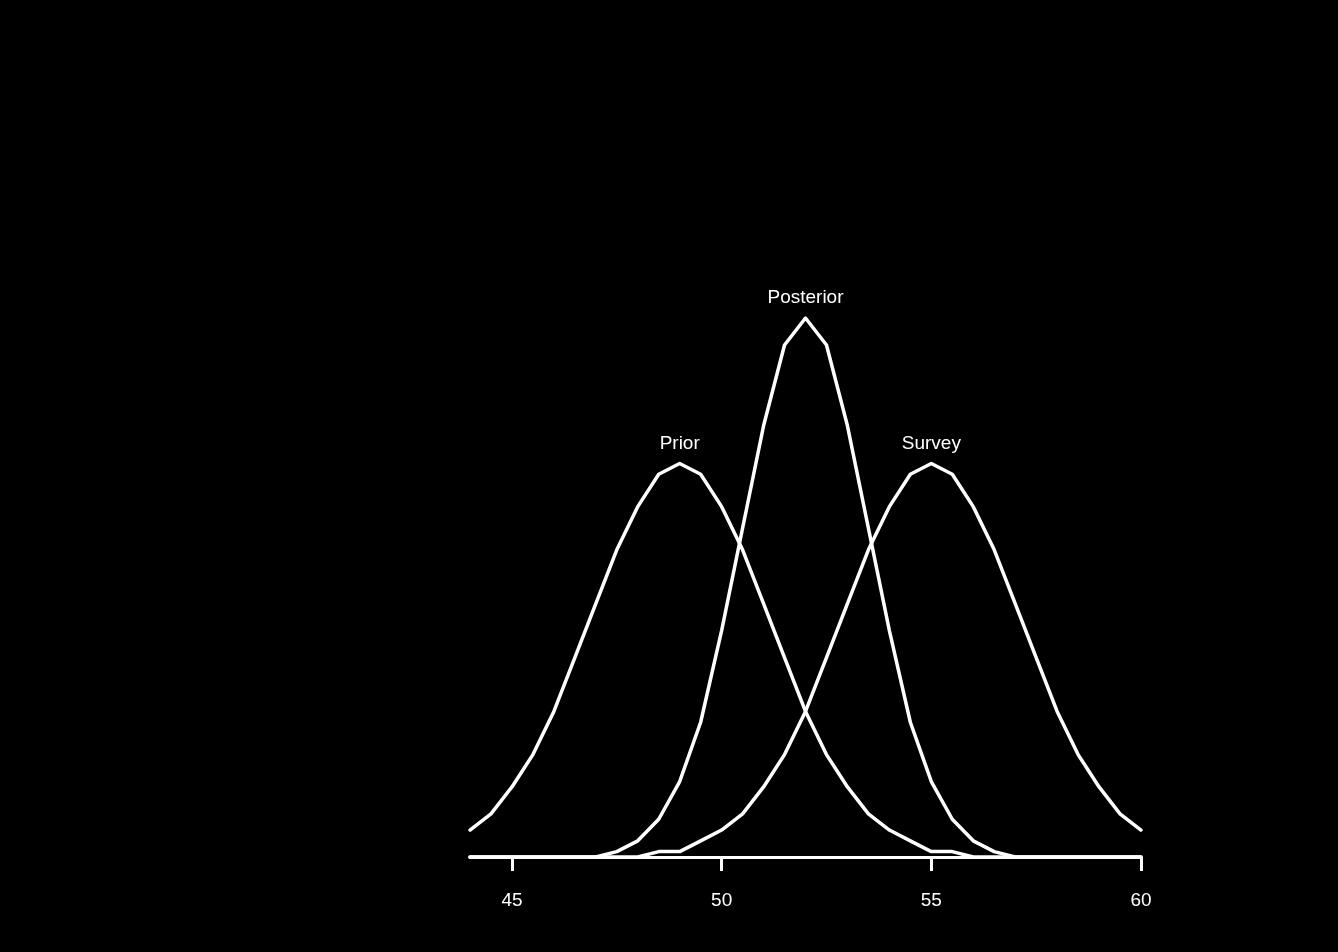 The height and width of the screenshot is (952, 1338). I want to click on x-tick-label: 60, so click(1141, 899).